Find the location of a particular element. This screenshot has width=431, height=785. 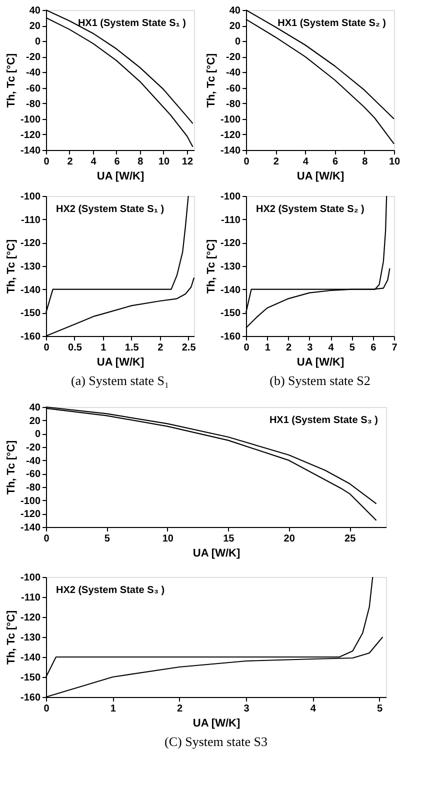

text: (a) System state S₁ is located at coordinates (120, 380).